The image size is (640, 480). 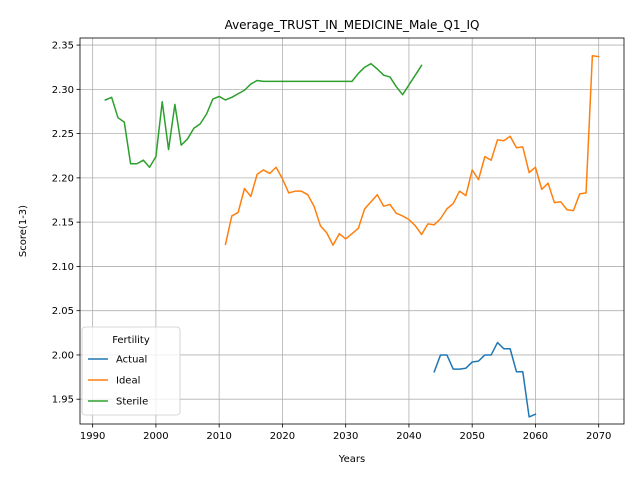 What do you see at coordinates (535, 436) in the screenshot?
I see `x-tick-label: 2060` at bounding box center [535, 436].